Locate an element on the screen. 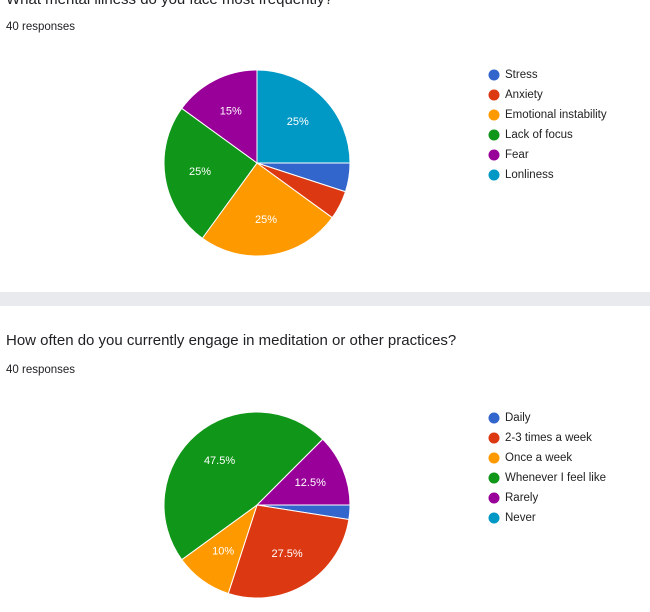 The image size is (650, 612). slice-label: 10% is located at coordinates (223, 552).